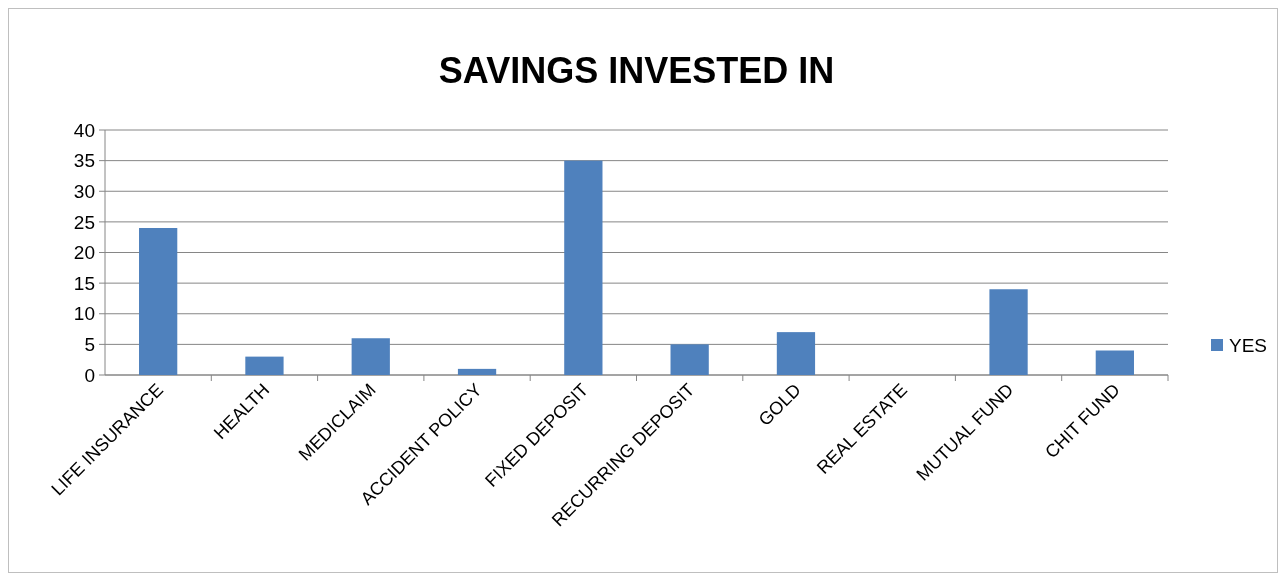  Describe the element at coordinates (89, 345) in the screenshot. I see `y-tick-label: 5` at that location.